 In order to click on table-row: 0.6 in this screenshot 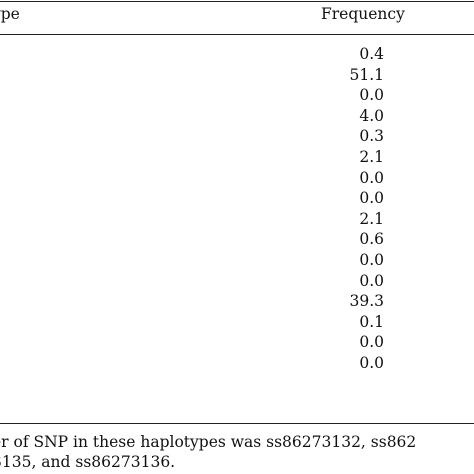, I will do `click(371, 239)`.